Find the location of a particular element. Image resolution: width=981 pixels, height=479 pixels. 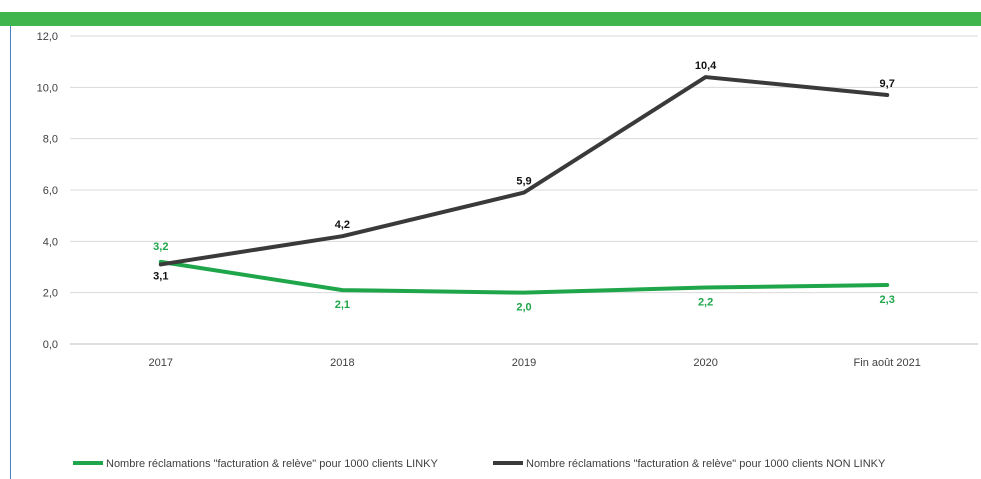

y-tick-label: 6,0 is located at coordinates (50, 191).